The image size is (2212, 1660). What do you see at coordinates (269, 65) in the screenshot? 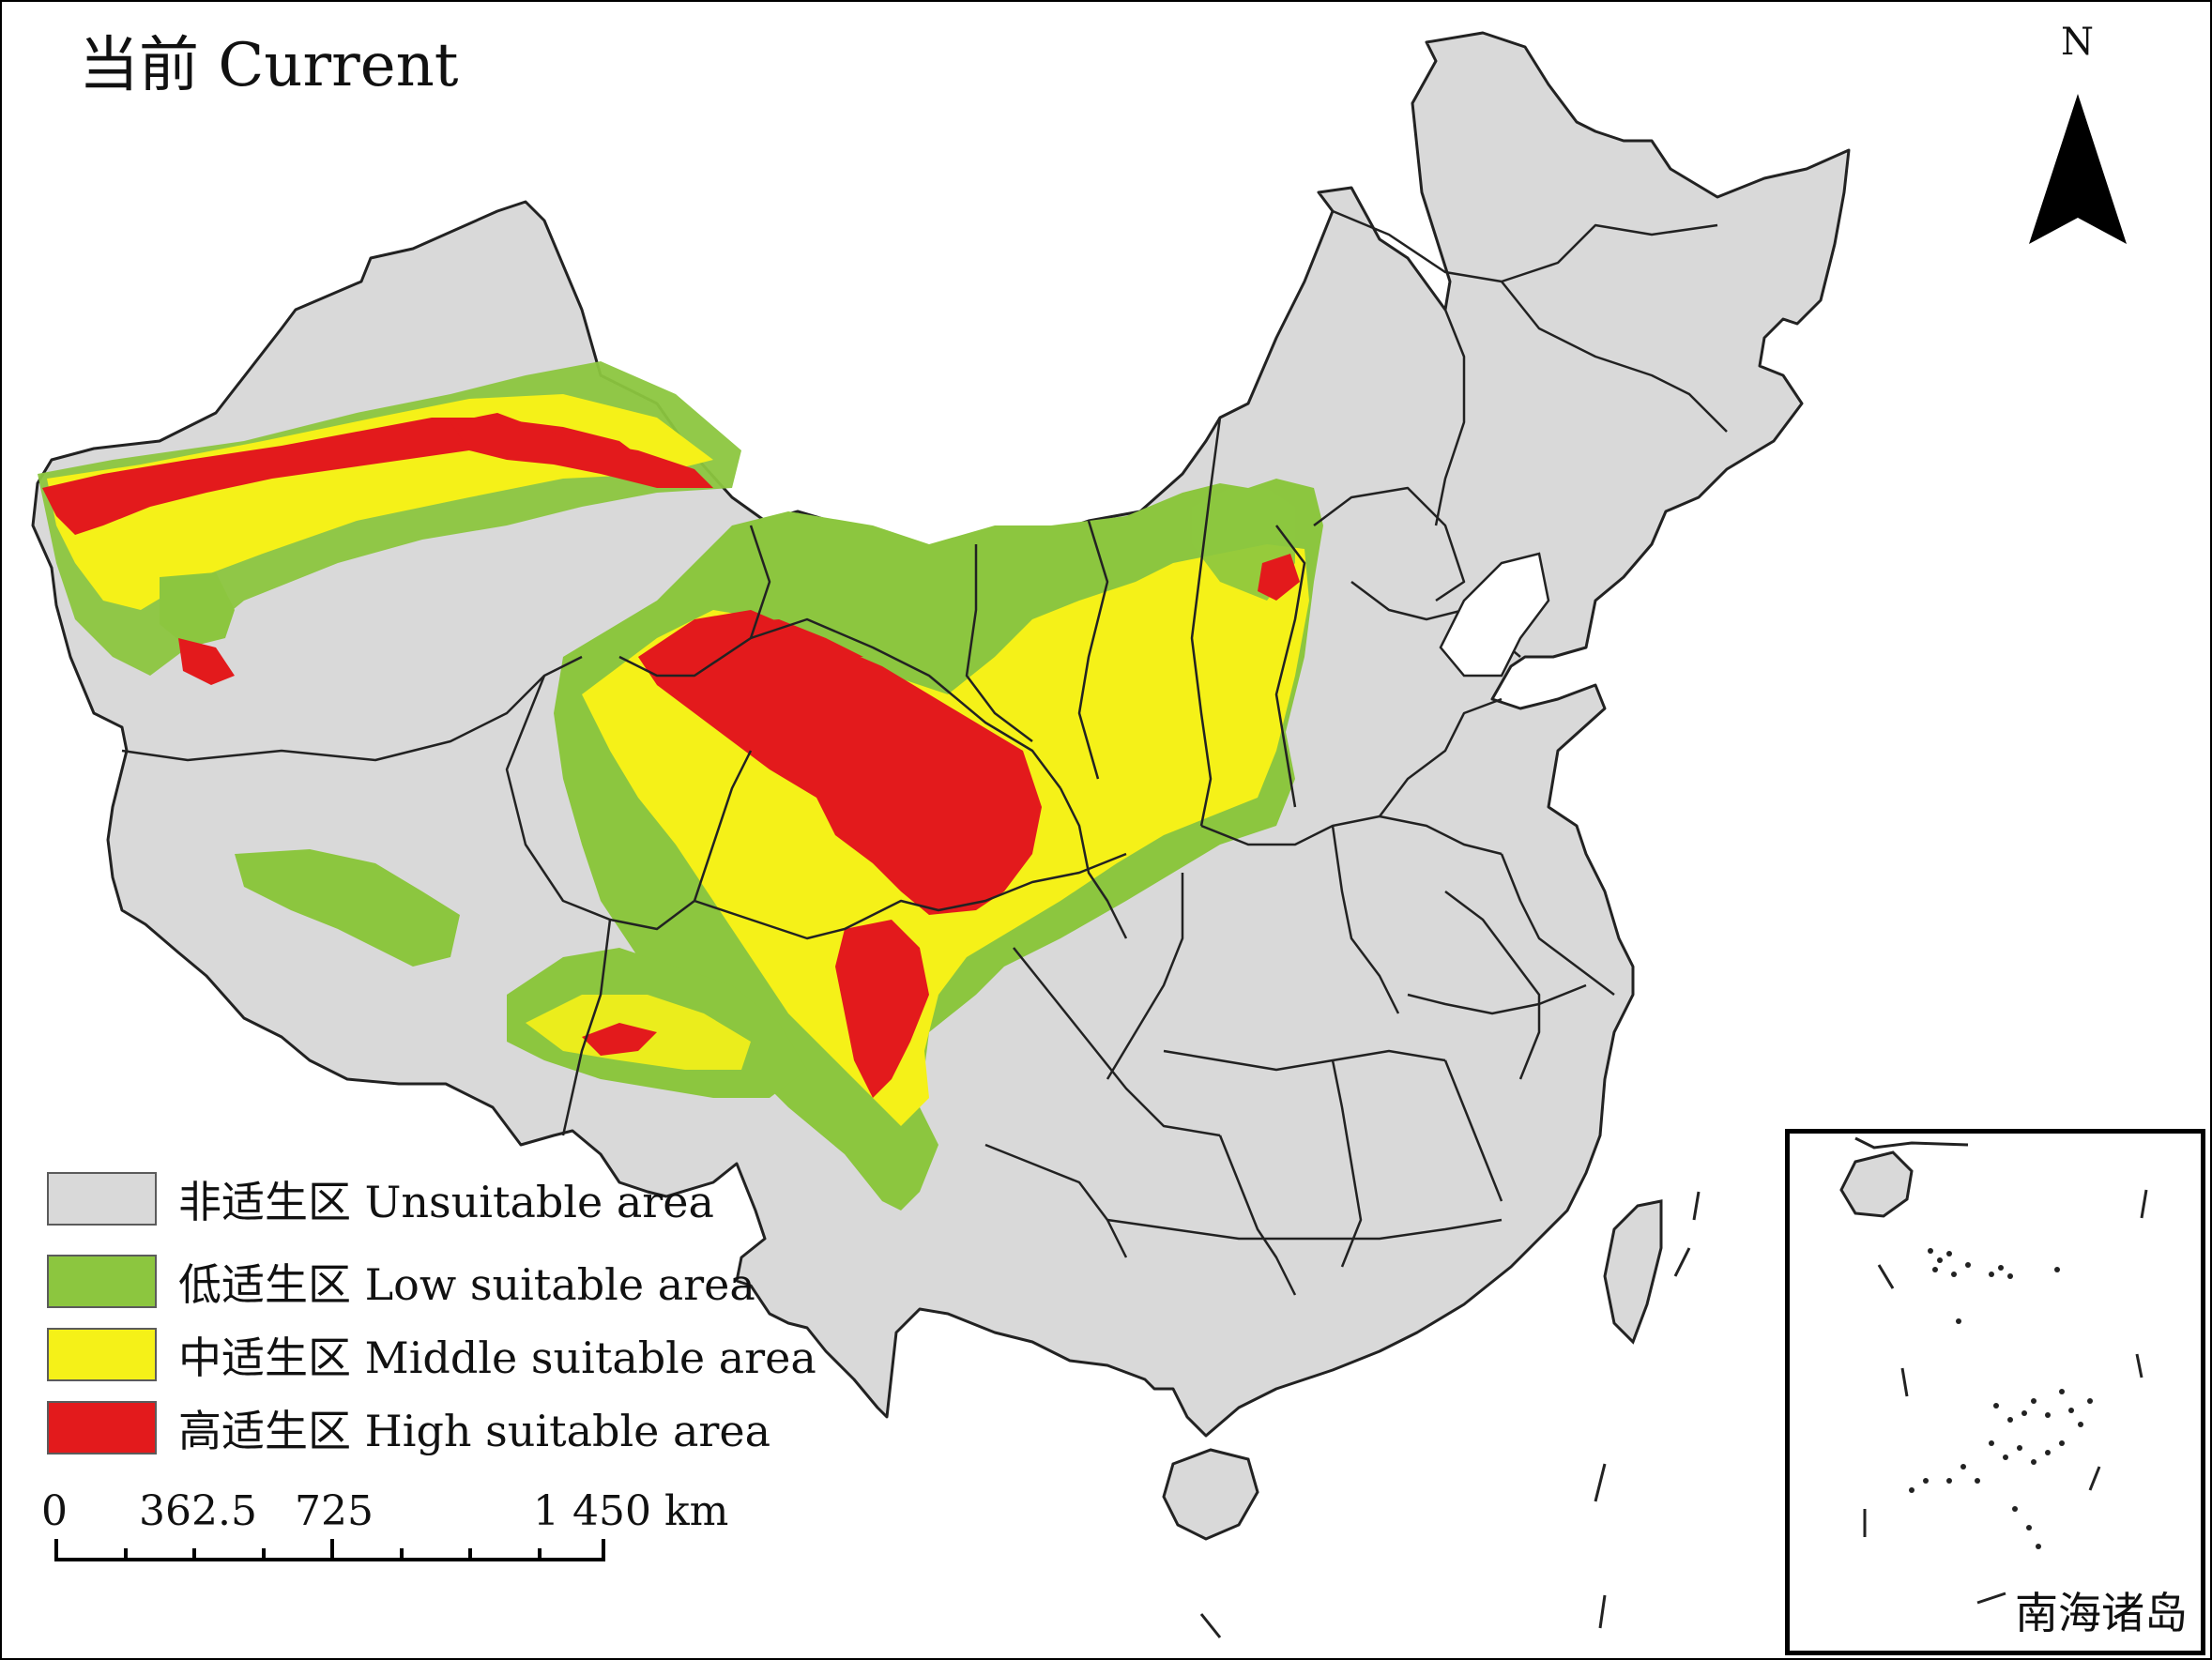
I see `map-title: 当前 Current` at bounding box center [269, 65].